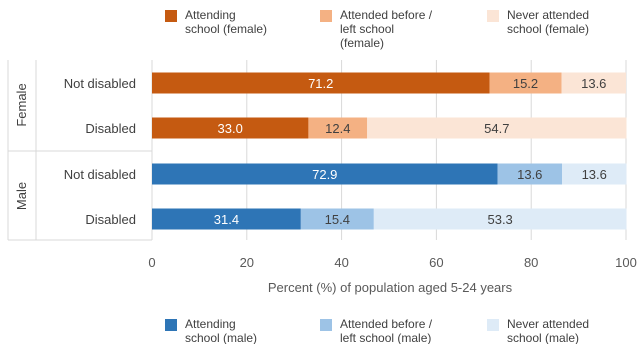 The width and height of the screenshot is (638, 344). What do you see at coordinates (21, 146) in the screenshot?
I see `group-labels: Female Male` at bounding box center [21, 146].